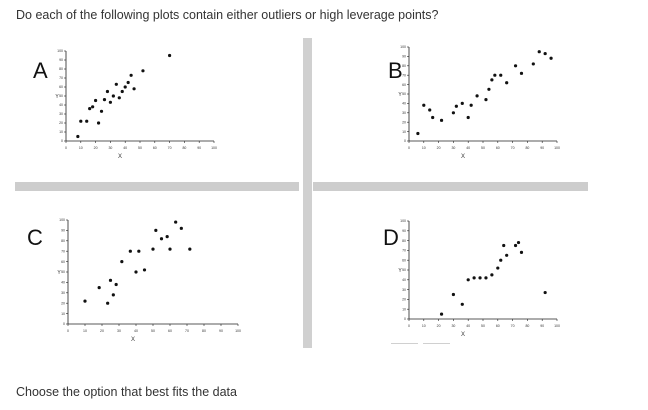 Image resolution: width=648 pixels, height=410 pixels. What do you see at coordinates (85, 331) in the screenshot?
I see `x-tick-label: 10` at bounding box center [85, 331].